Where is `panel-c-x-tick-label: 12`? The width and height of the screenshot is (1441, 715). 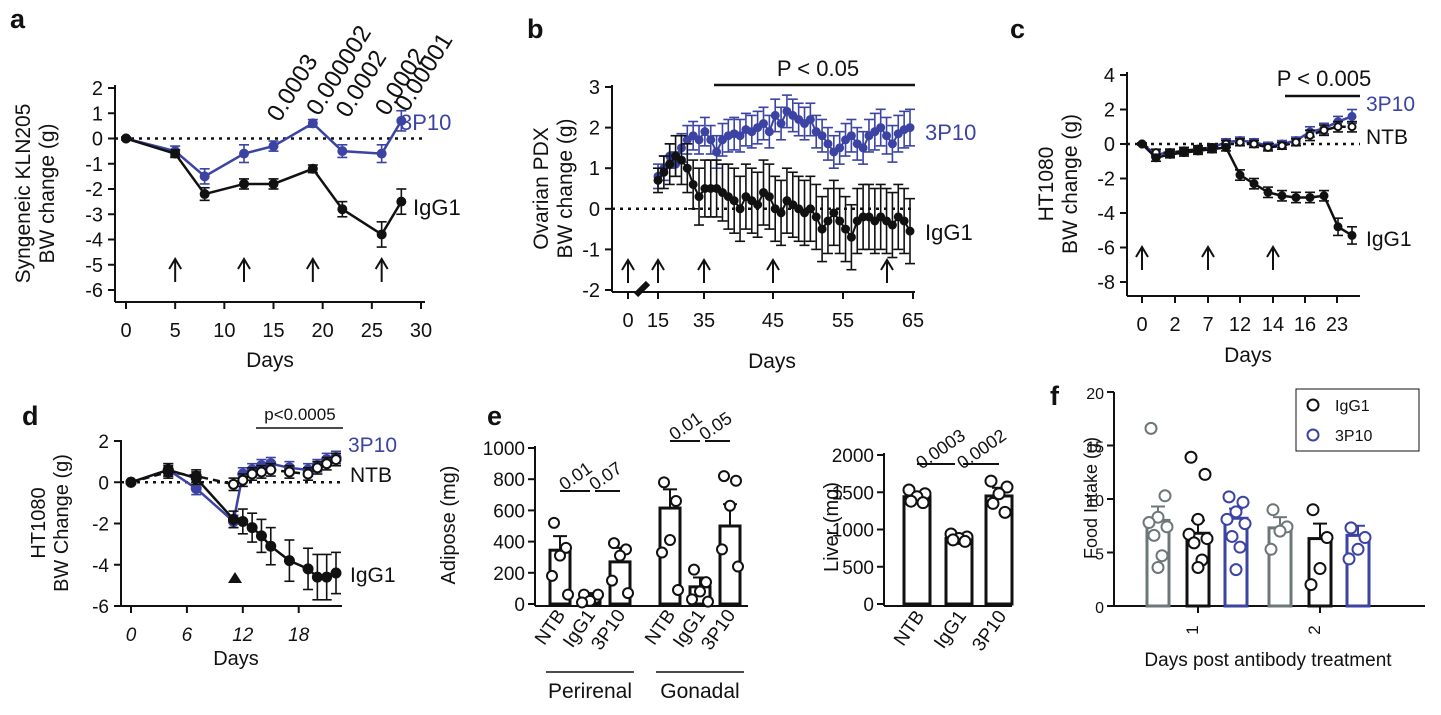
panel-c-x-tick-label: 12 is located at coordinates (1240, 325).